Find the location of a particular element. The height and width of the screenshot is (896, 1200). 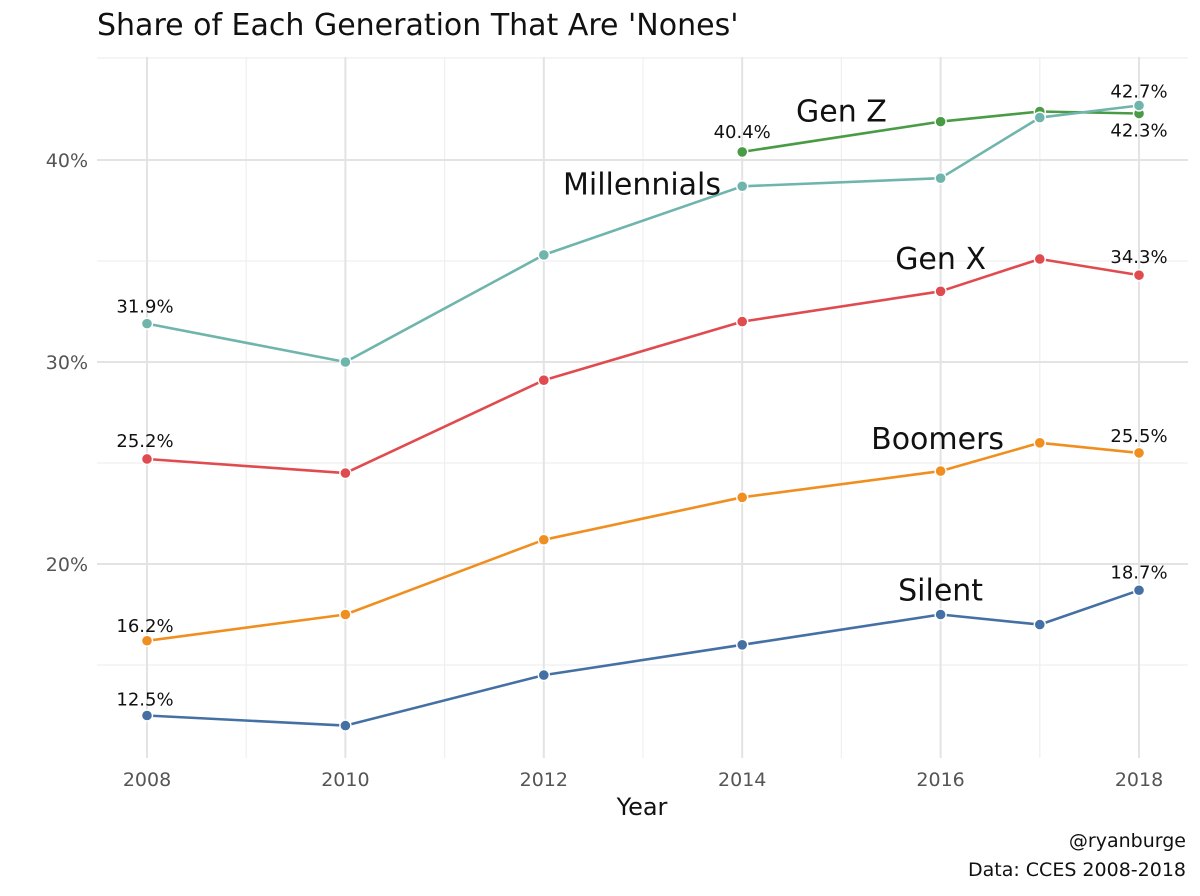

data-label: 16.2% is located at coordinates (144, 626).